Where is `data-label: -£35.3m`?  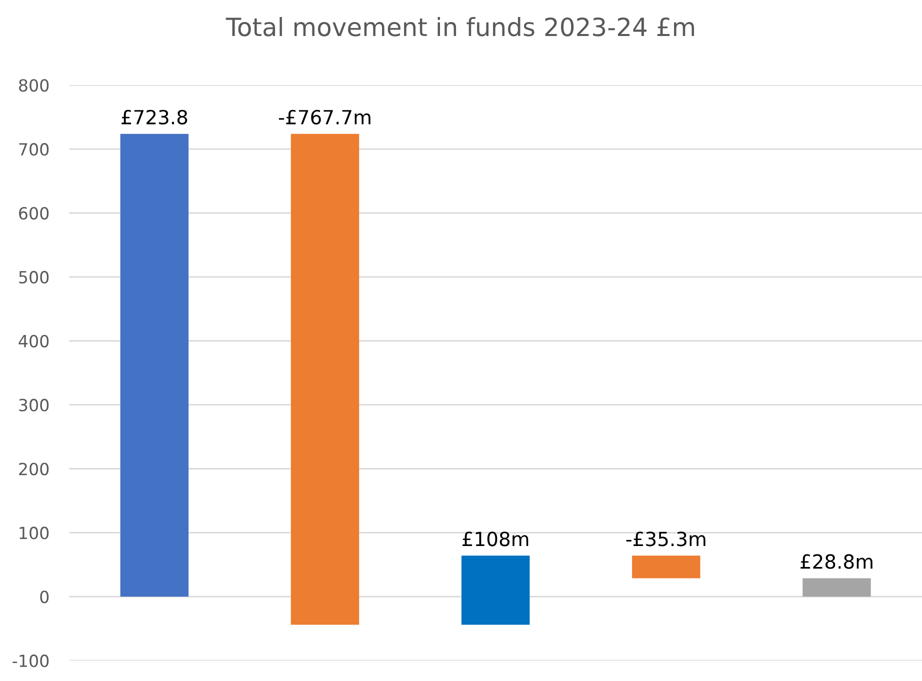 data-label: -£35.3m is located at coordinates (666, 539).